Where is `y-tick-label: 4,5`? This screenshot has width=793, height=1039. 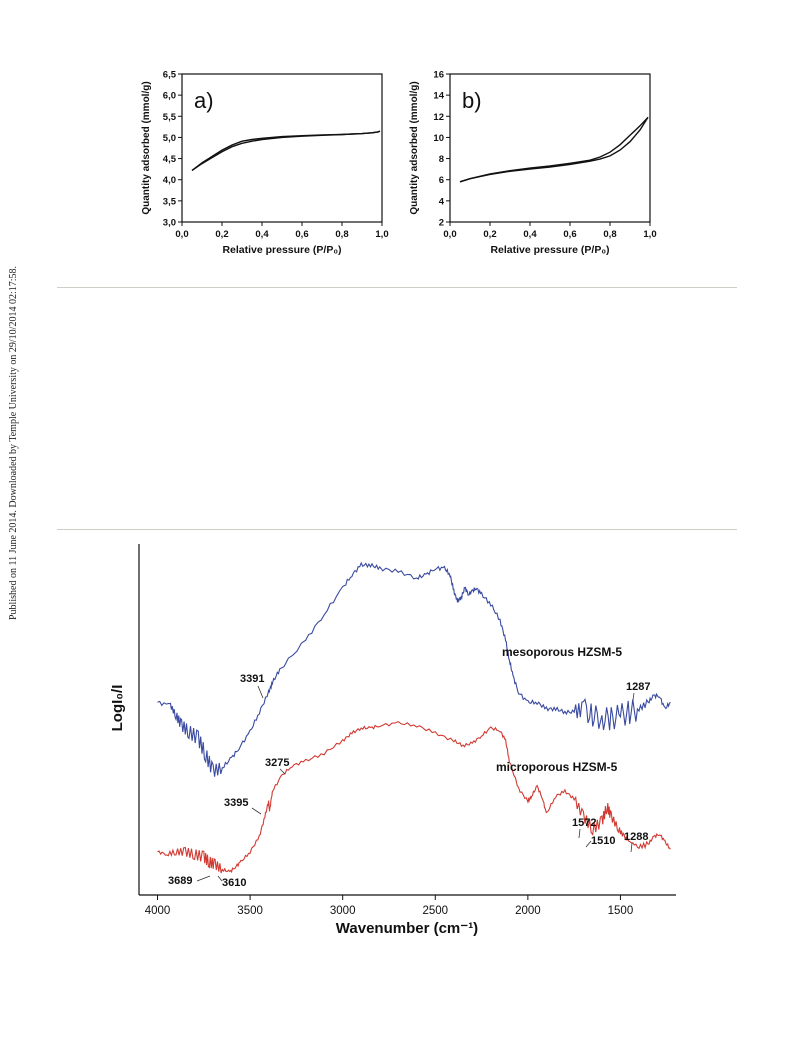
y-tick-label: 4,5 is located at coordinates (170, 159).